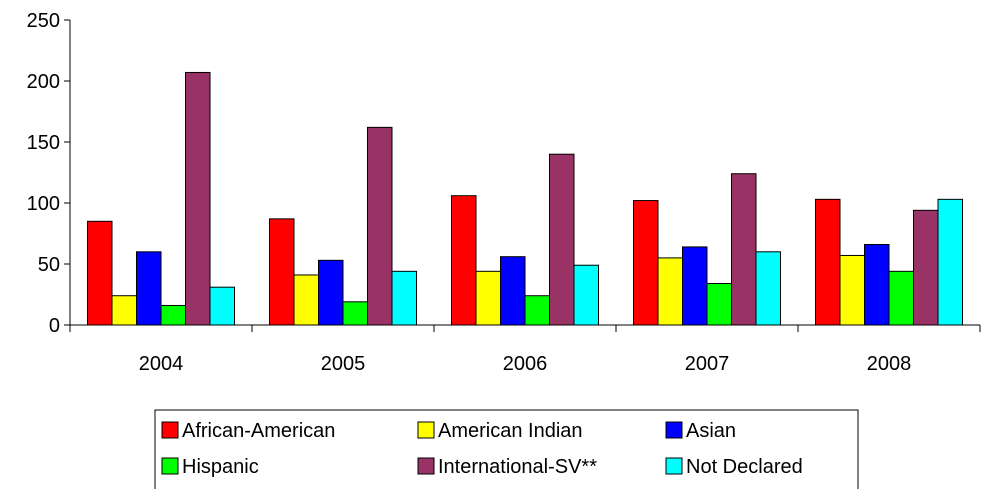  What do you see at coordinates (525, 364) in the screenshot?
I see `x-tick-label: 2006` at bounding box center [525, 364].